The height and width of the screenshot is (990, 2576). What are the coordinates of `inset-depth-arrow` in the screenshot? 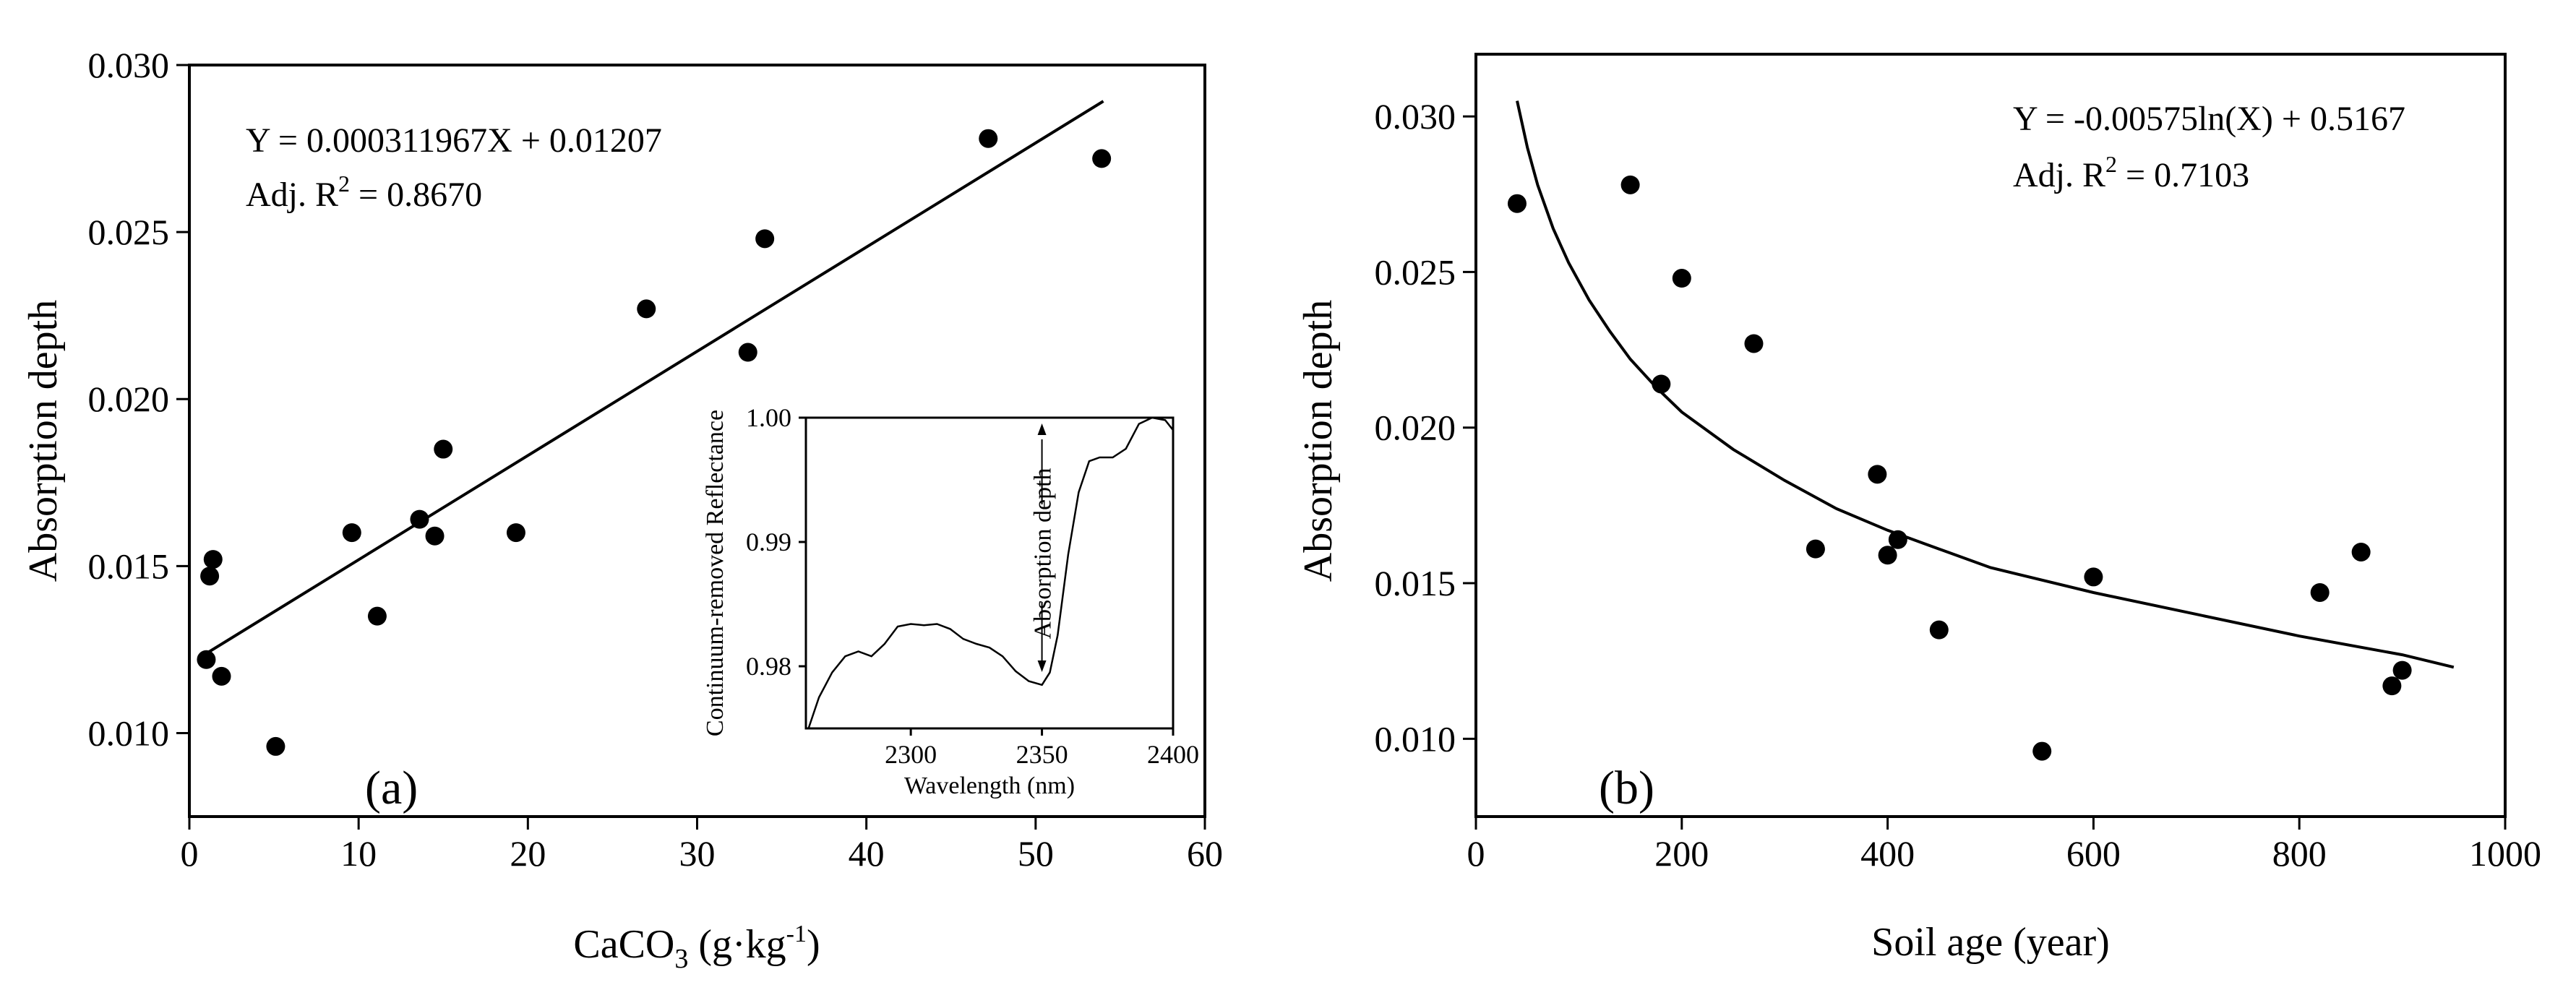 It's located at (1042, 547).